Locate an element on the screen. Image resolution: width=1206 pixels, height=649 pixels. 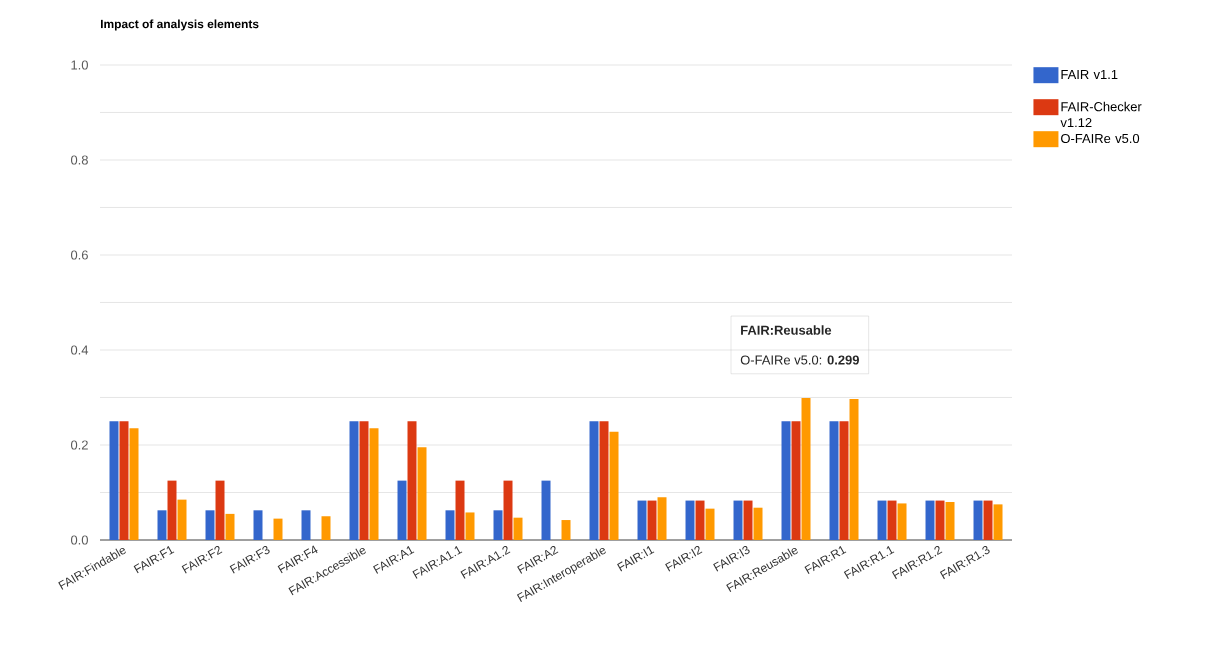
y-tick-label: 0.6 is located at coordinates (79, 255).